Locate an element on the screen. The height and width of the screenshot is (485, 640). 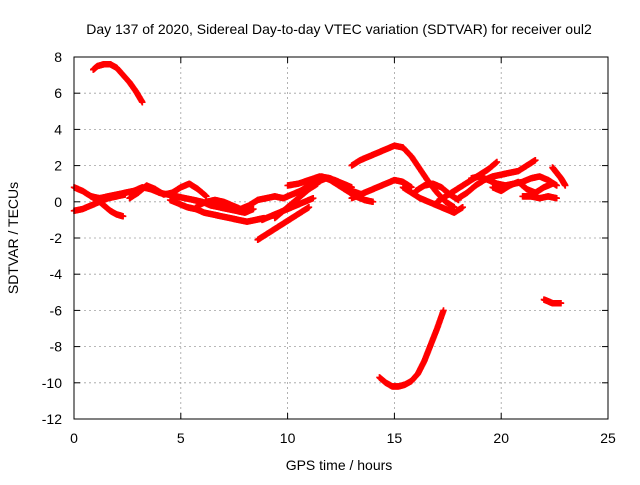
x-tick-label: 15 is located at coordinates (395, 438).